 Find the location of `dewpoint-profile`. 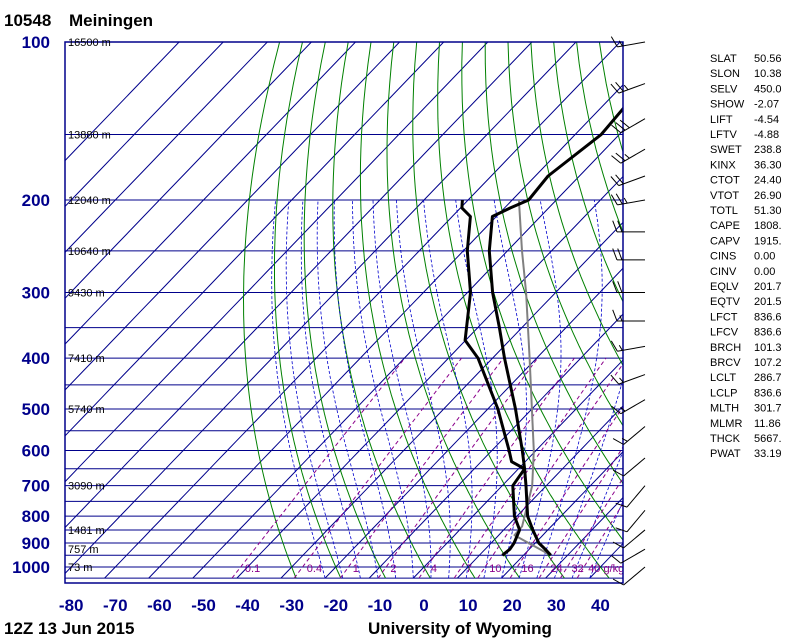

dewpoint-profile is located at coordinates (493, 378).